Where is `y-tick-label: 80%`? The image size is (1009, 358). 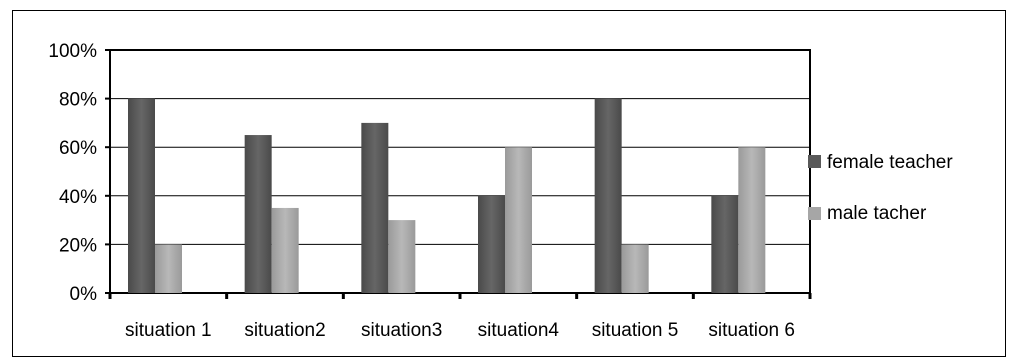 y-tick-label: 80% is located at coordinates (78, 100).